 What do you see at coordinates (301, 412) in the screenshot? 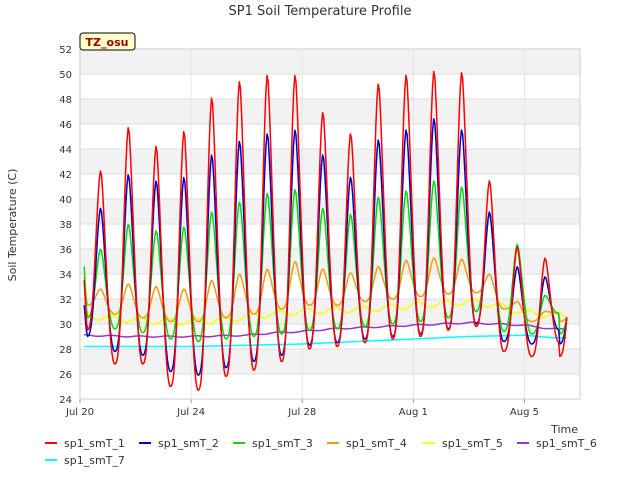
I see `x-tick-label: Jul 28` at bounding box center [301, 412].